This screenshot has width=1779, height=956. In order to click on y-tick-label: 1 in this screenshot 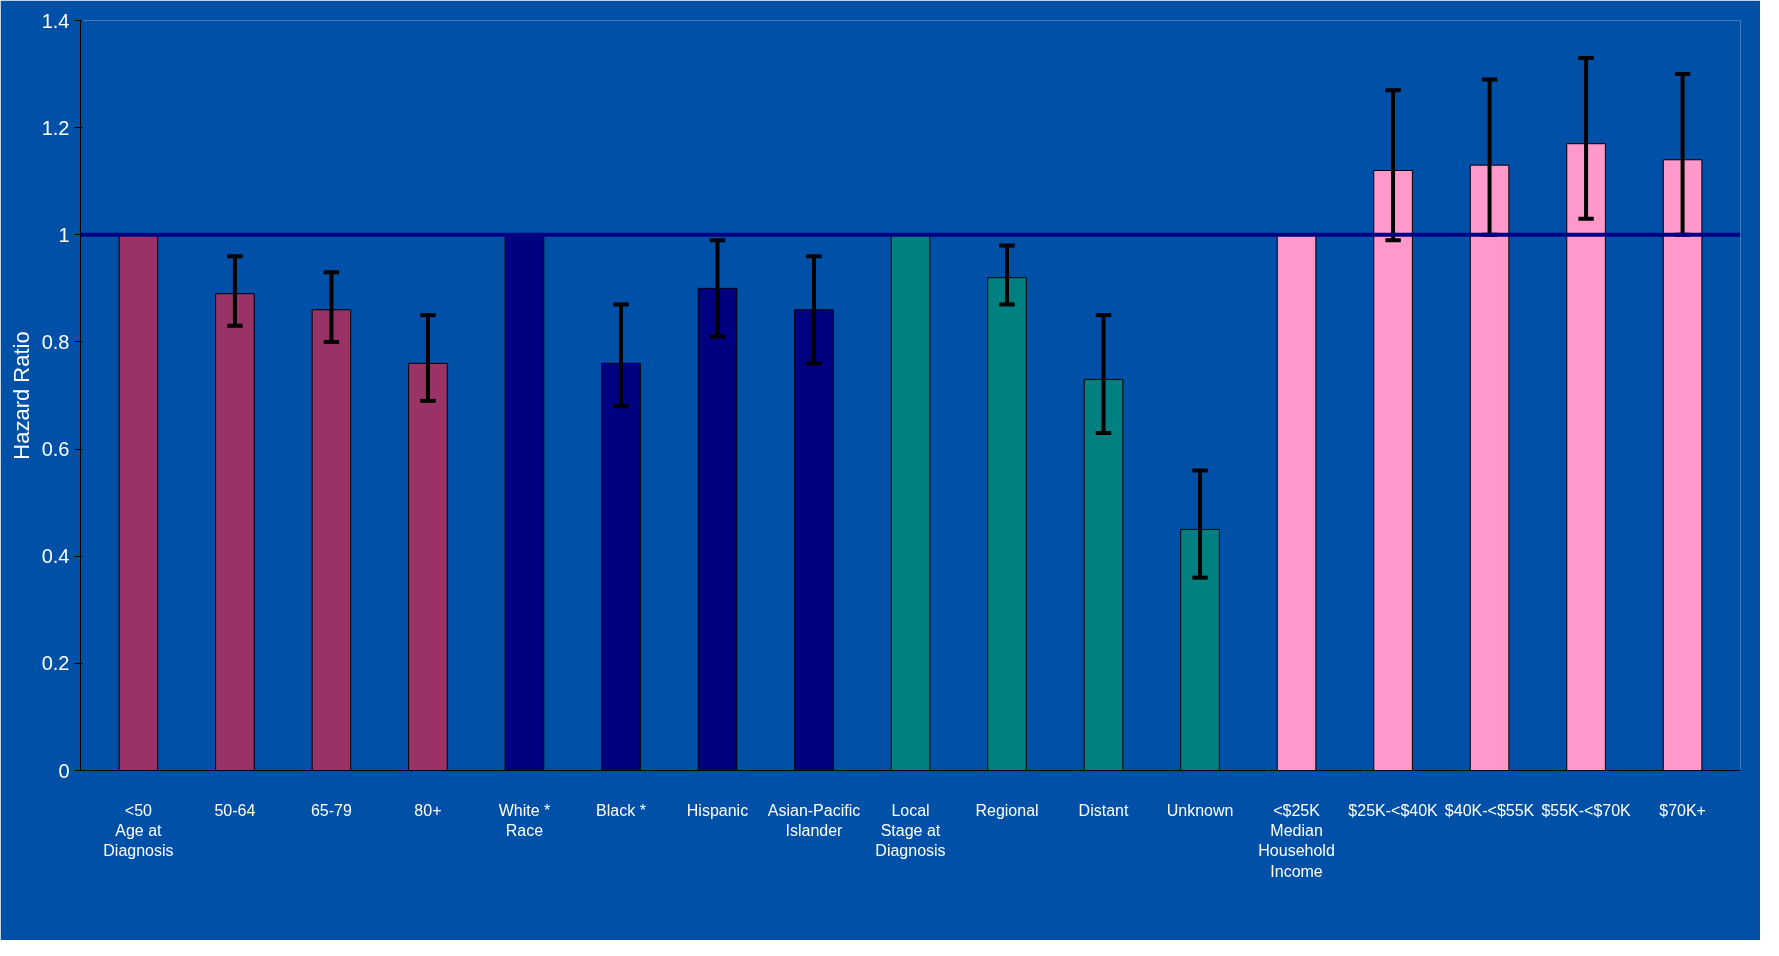, I will do `click(64, 234)`.